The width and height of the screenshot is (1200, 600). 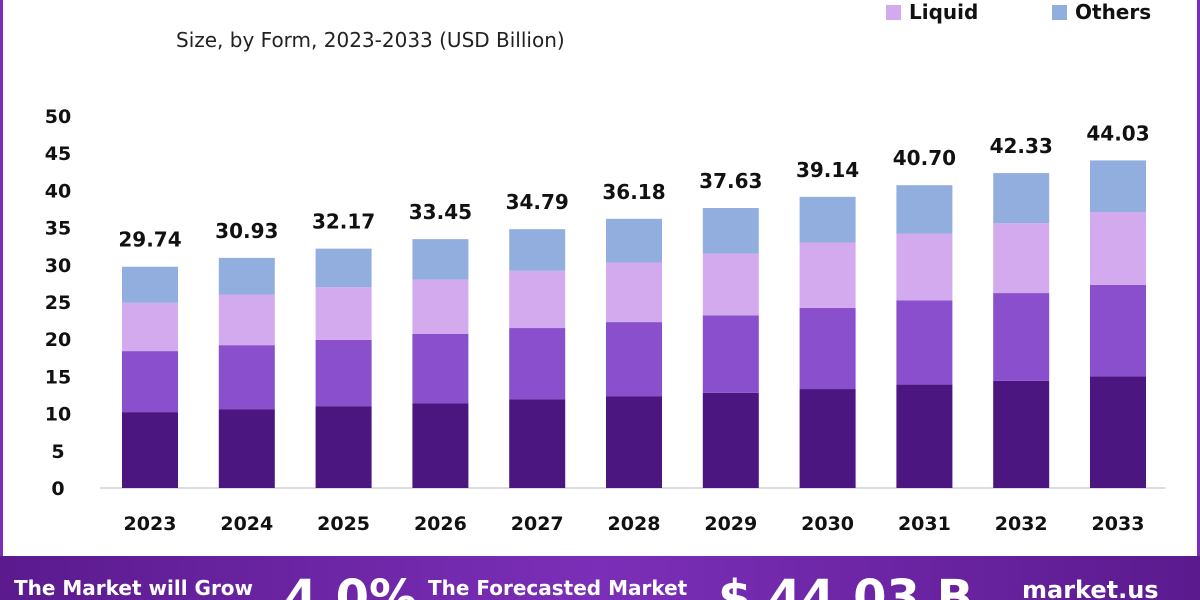 I want to click on x-tick-label: 2033, so click(x=1118, y=524).